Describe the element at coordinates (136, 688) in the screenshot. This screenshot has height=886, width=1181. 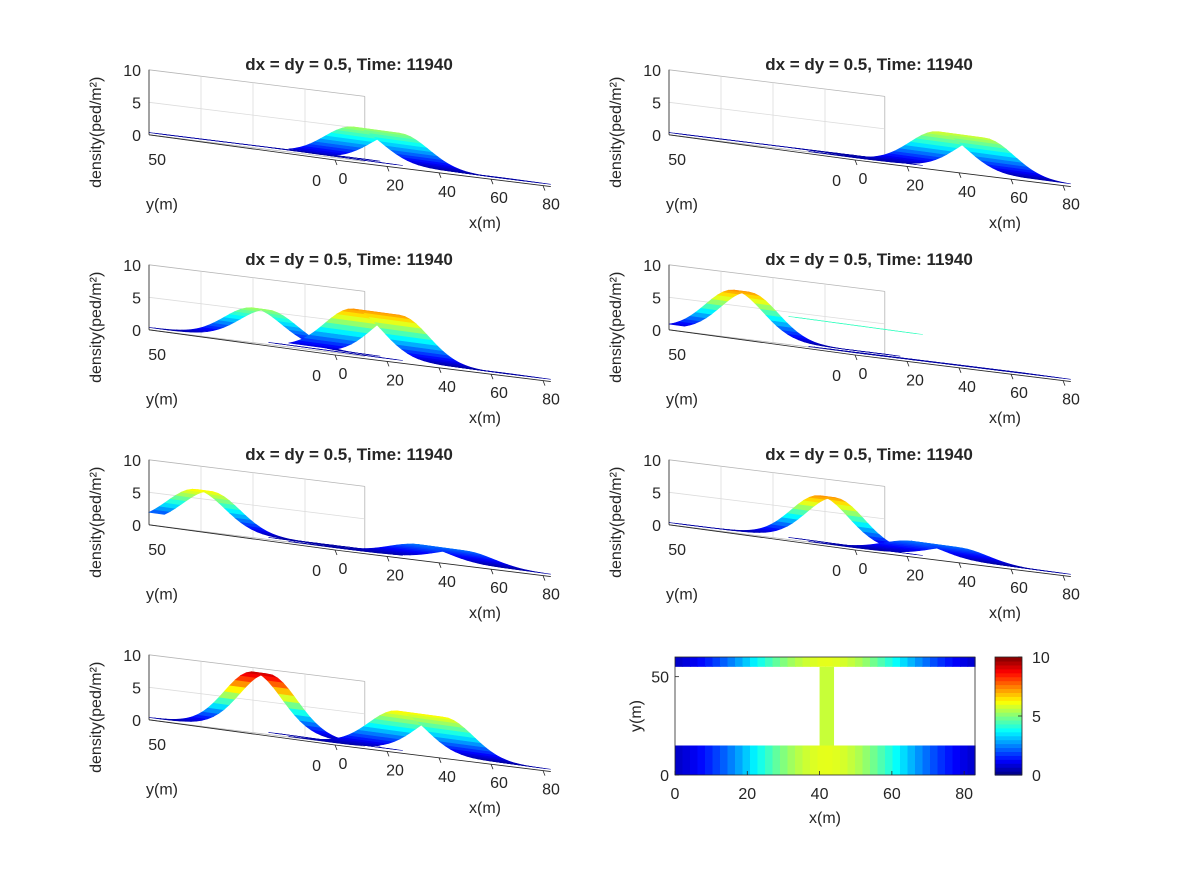
I see `z-tick-label: 5` at that location.